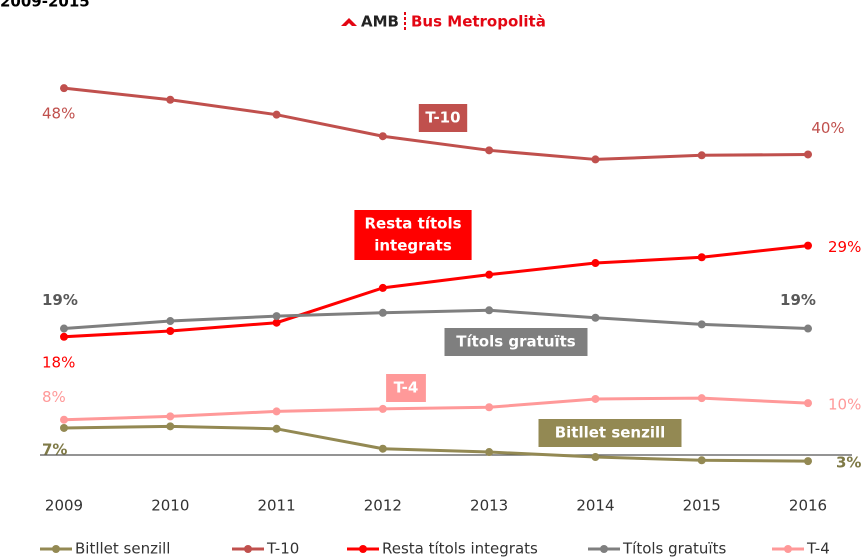 Image resolution: width=862 pixels, height=560 pixels. I want to click on data-label: 29%, so click(844, 247).